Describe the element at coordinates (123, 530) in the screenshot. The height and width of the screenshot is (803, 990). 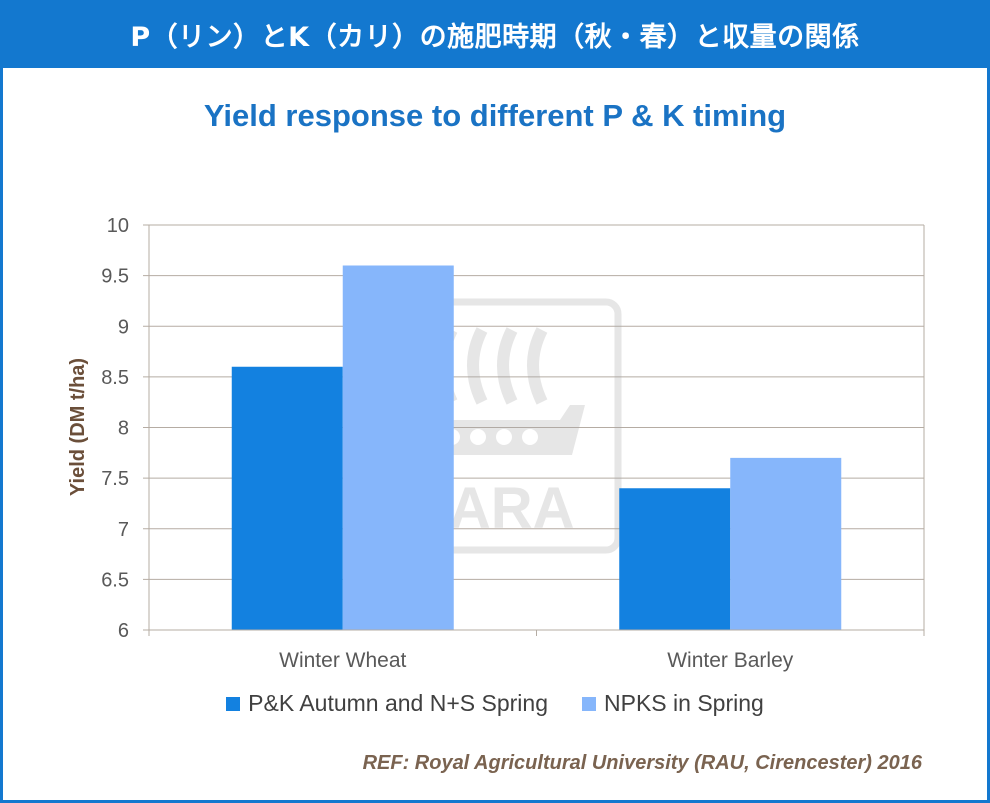
I see `y-tick-label: 7` at that location.